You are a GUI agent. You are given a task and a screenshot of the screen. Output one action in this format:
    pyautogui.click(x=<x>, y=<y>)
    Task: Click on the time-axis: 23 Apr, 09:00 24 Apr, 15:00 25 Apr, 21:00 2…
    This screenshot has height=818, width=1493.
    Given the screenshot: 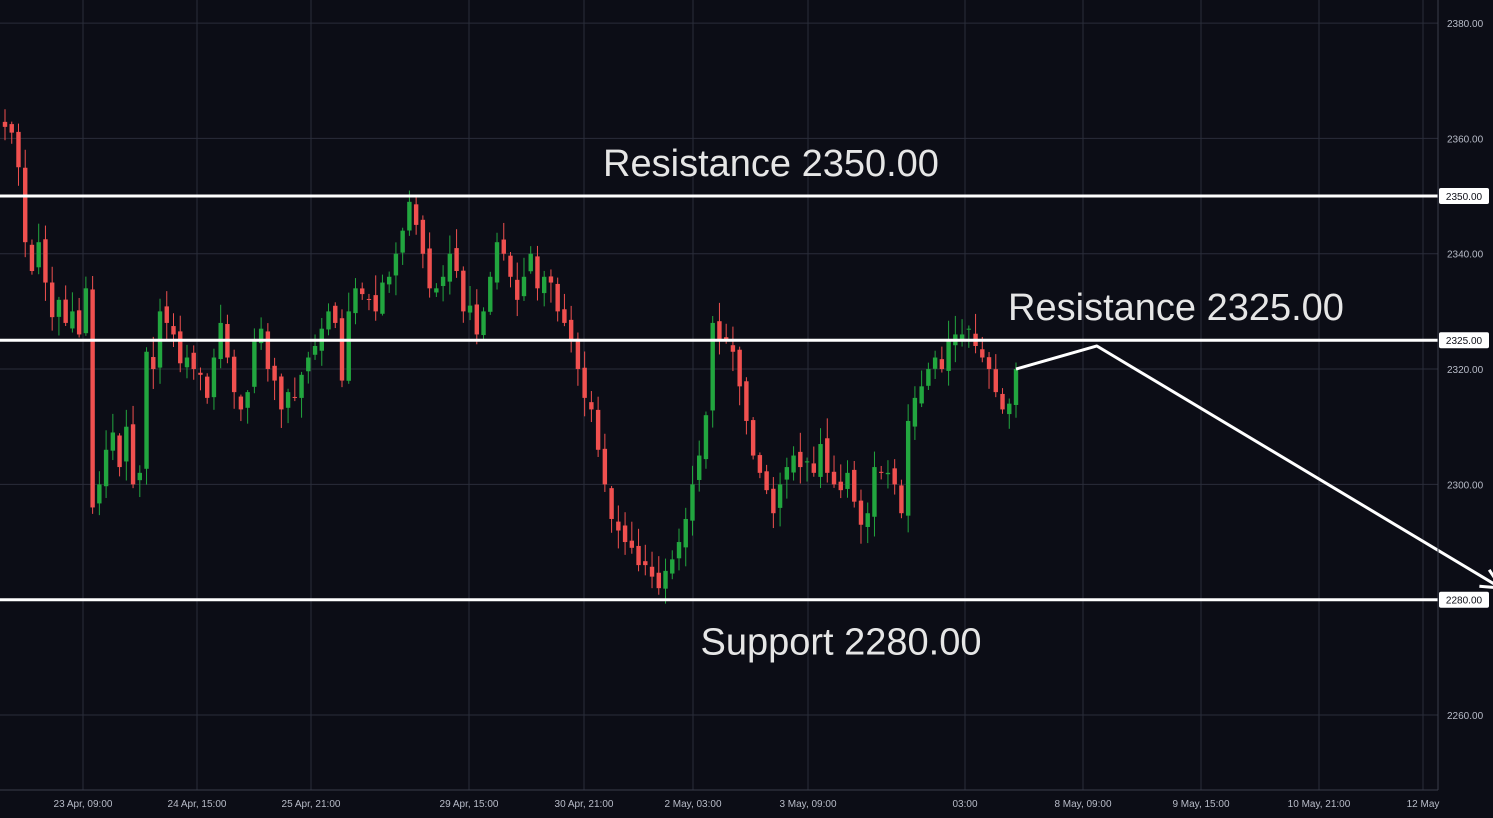 What is the action you would take?
    pyautogui.click(x=747, y=804)
    